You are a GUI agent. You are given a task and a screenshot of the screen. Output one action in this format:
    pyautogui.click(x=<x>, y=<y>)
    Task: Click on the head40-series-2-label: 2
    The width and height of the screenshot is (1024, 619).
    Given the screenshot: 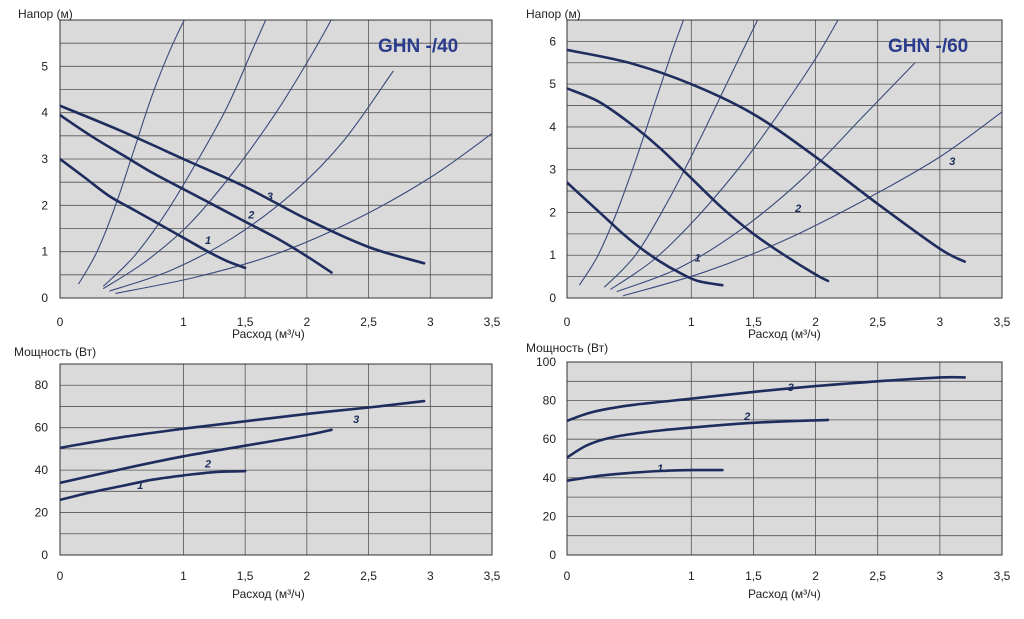 What is the action you would take?
    pyautogui.click(x=250, y=216)
    